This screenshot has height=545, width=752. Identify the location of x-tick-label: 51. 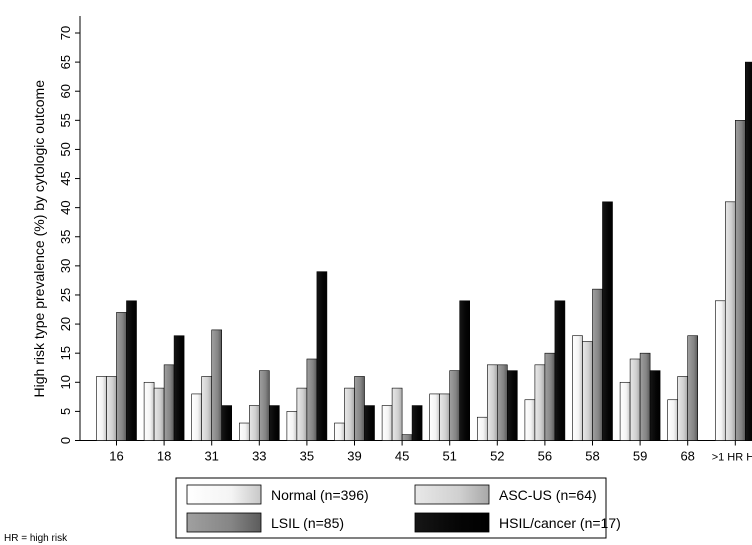
(449, 456).